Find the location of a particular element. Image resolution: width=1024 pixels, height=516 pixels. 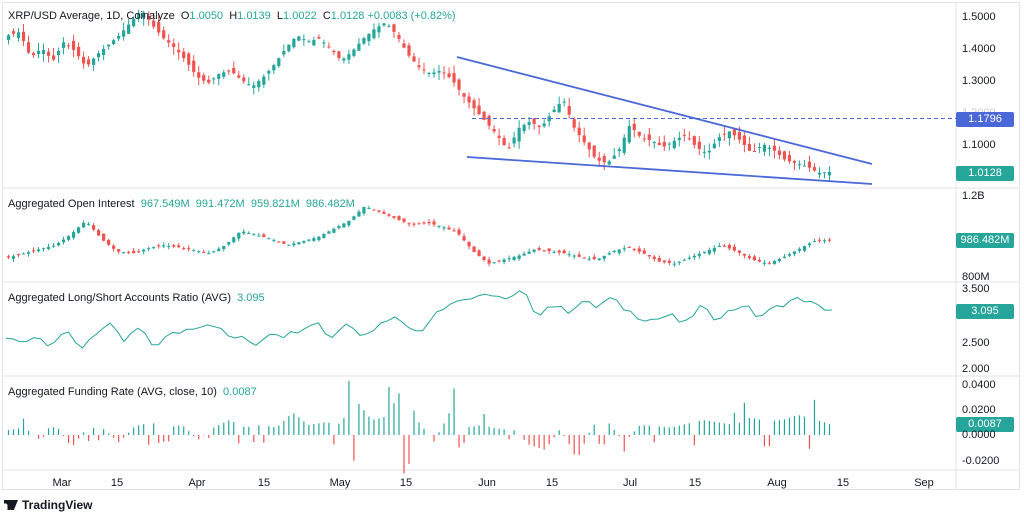

x-tick: Mar is located at coordinates (62, 483).